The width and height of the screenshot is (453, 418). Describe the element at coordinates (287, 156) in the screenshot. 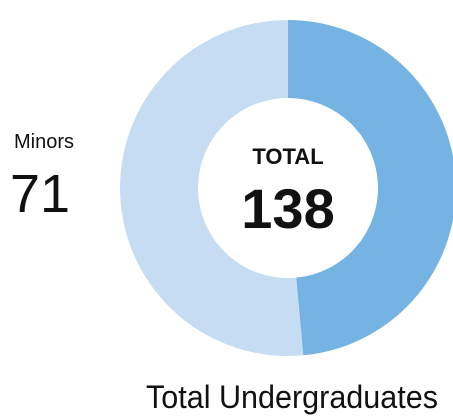

I see `center-label: TOTAL` at that location.